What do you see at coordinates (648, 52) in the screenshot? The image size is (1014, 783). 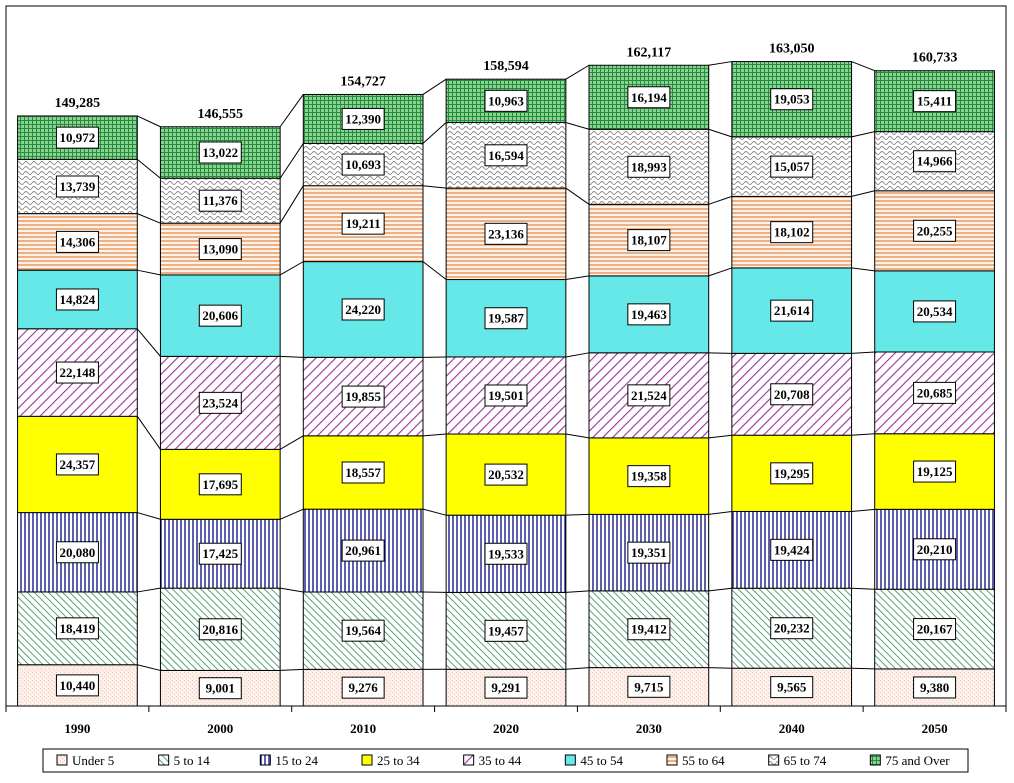 I see `total-label: 162,117` at bounding box center [648, 52].